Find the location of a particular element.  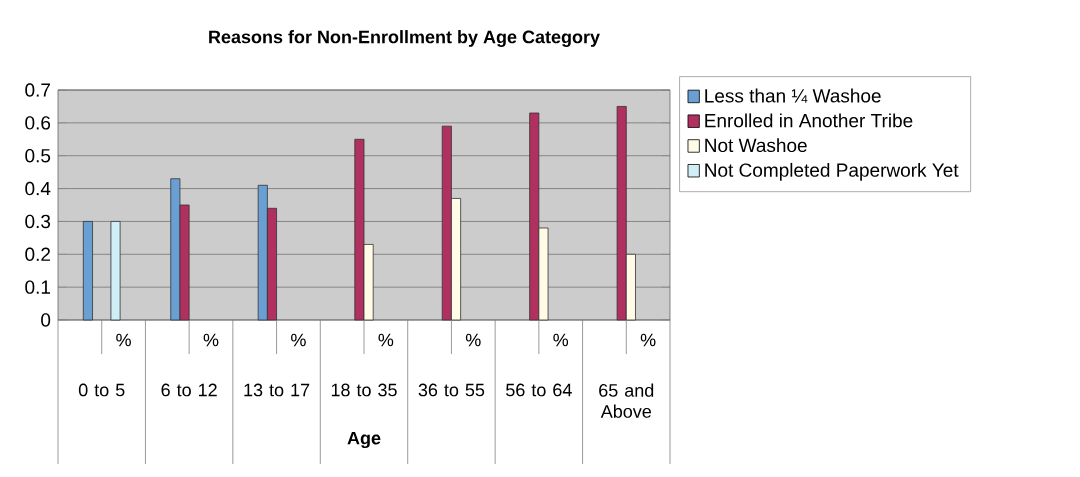

x-tick-label: 6 to 12 is located at coordinates (189, 390).